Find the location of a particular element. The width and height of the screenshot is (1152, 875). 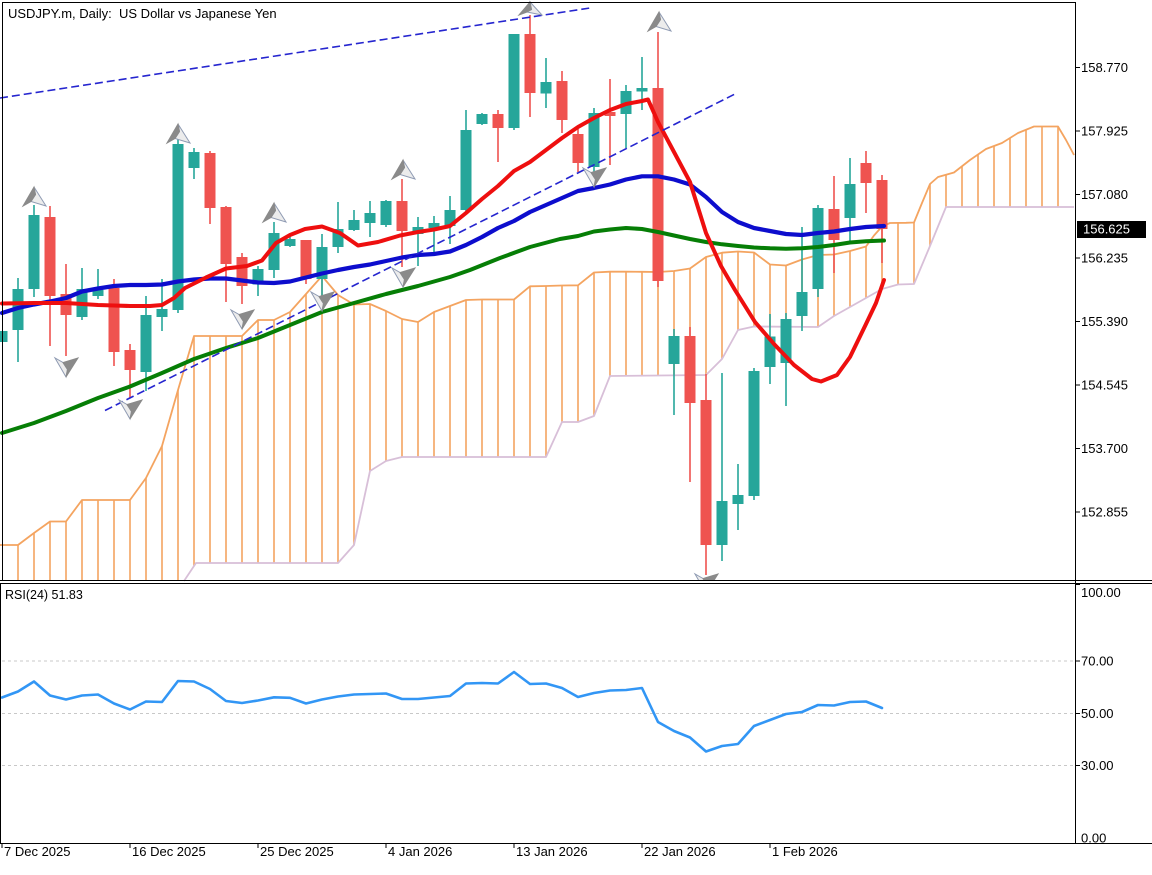

svg-text: 22 Jan 2026 is located at coordinates (680, 851).